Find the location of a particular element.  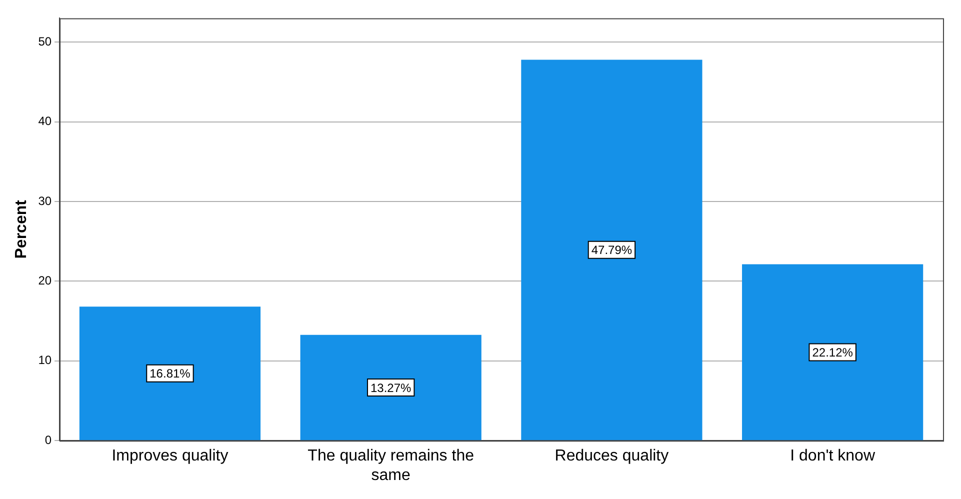

y-tick-label: 40 is located at coordinates (45, 121).